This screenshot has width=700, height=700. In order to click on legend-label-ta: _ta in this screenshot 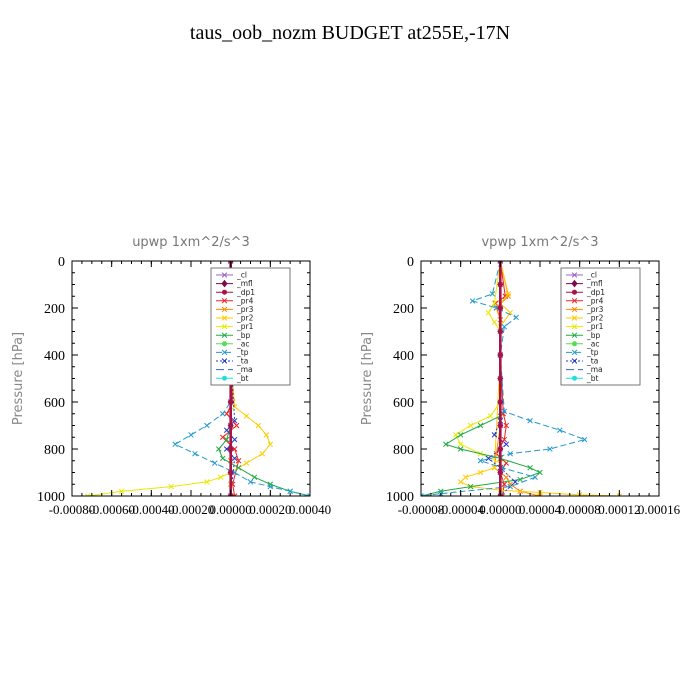, I will do `click(592, 361)`.